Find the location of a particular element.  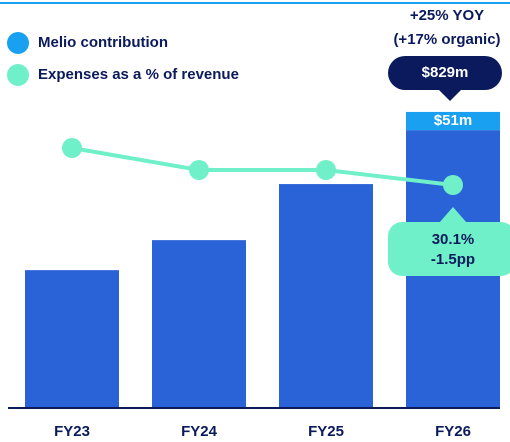

total-pill is located at coordinates (445, 73).